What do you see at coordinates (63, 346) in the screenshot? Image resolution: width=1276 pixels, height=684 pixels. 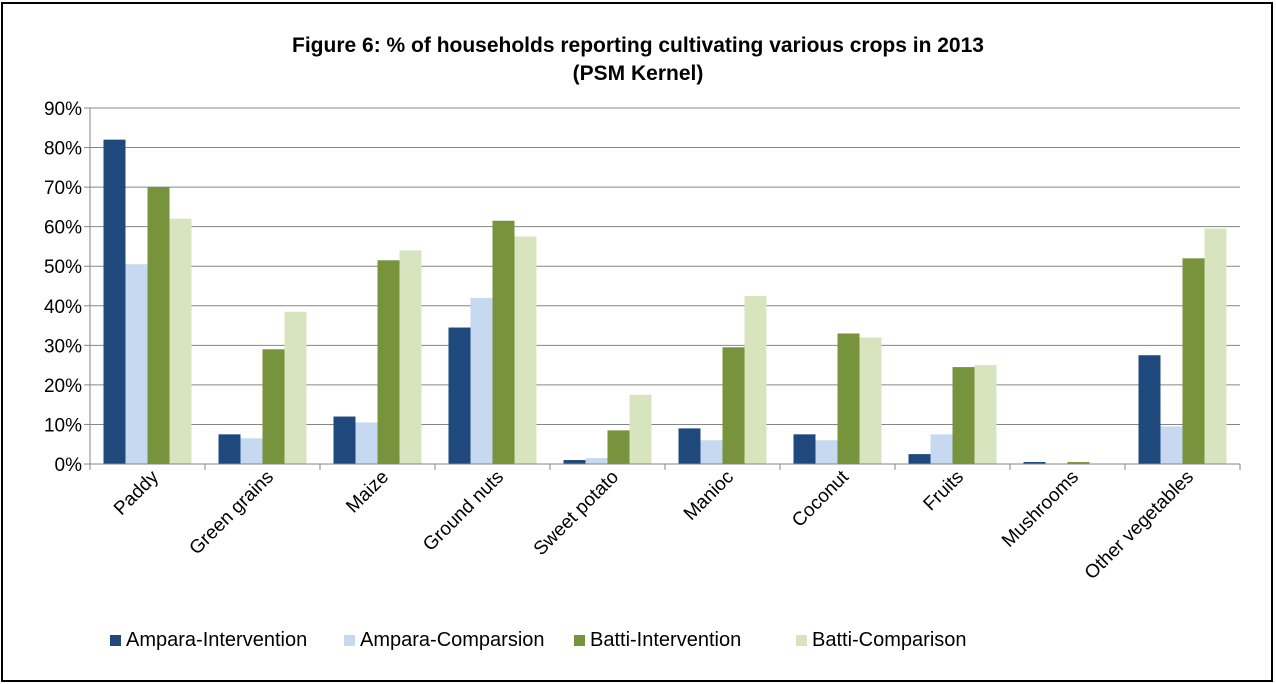 I see `y-tick-label: 30%` at bounding box center [63, 346].